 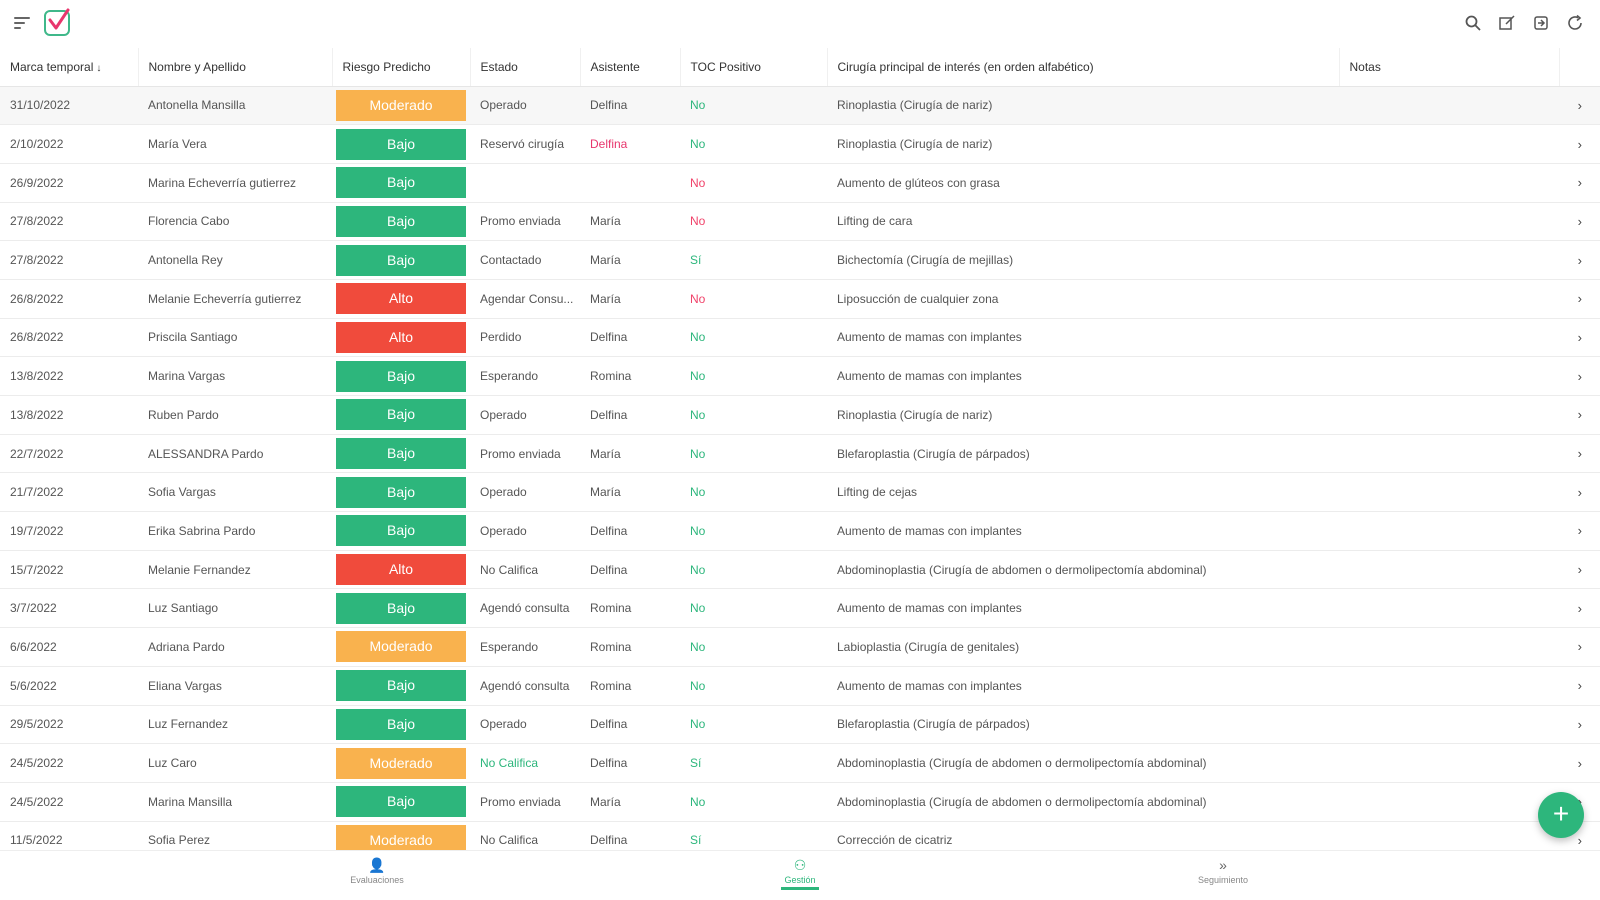 I want to click on cell-nombre: Melanie Echeverría gutierrez, so click(x=235, y=299).